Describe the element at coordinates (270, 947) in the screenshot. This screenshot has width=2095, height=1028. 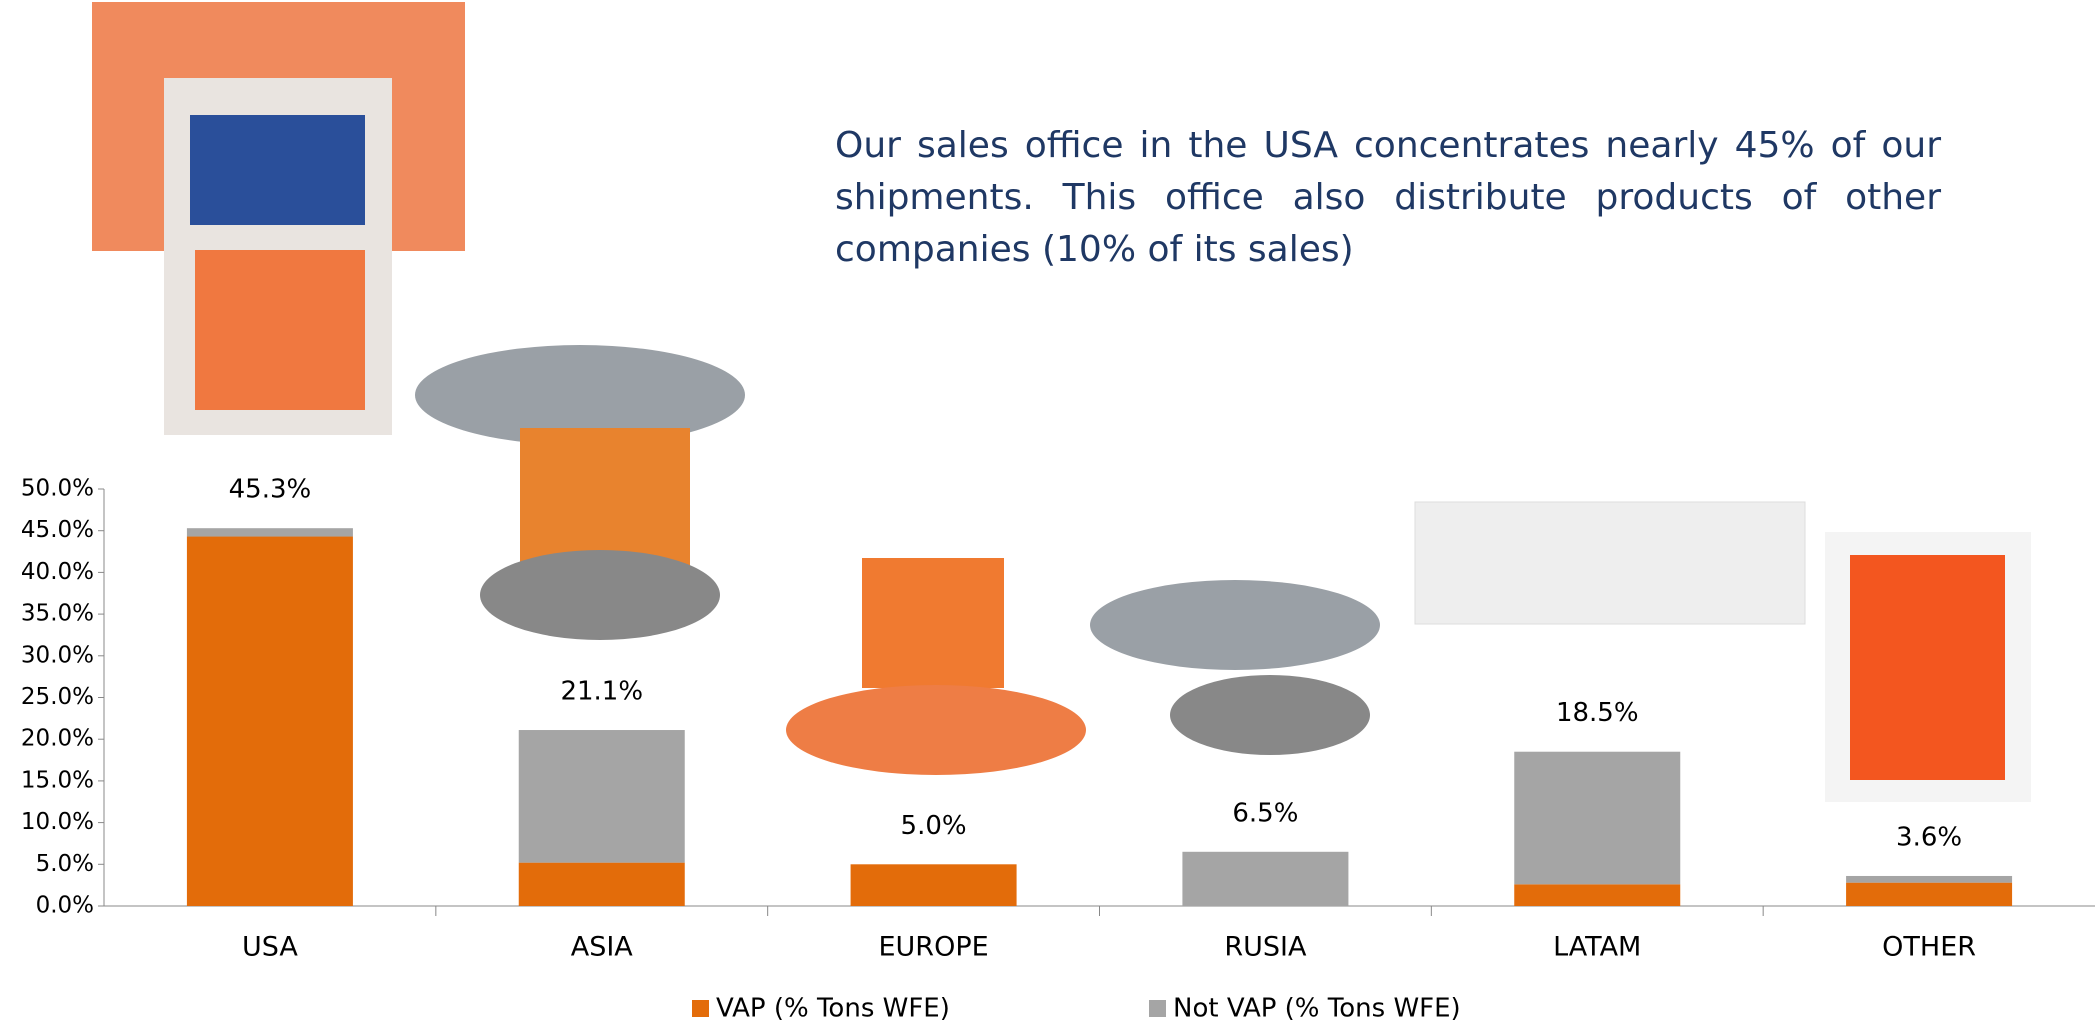
I see `x-tick-label: USA` at that location.